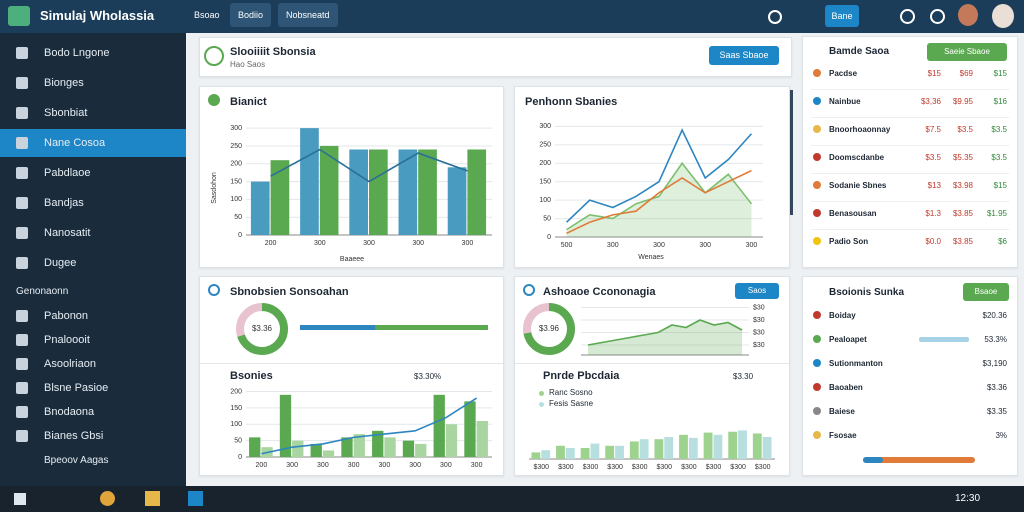 The height and width of the screenshot is (512, 1024). What do you see at coordinates (986, 292) in the screenshot?
I see `list-button: Bsaoe` at bounding box center [986, 292].